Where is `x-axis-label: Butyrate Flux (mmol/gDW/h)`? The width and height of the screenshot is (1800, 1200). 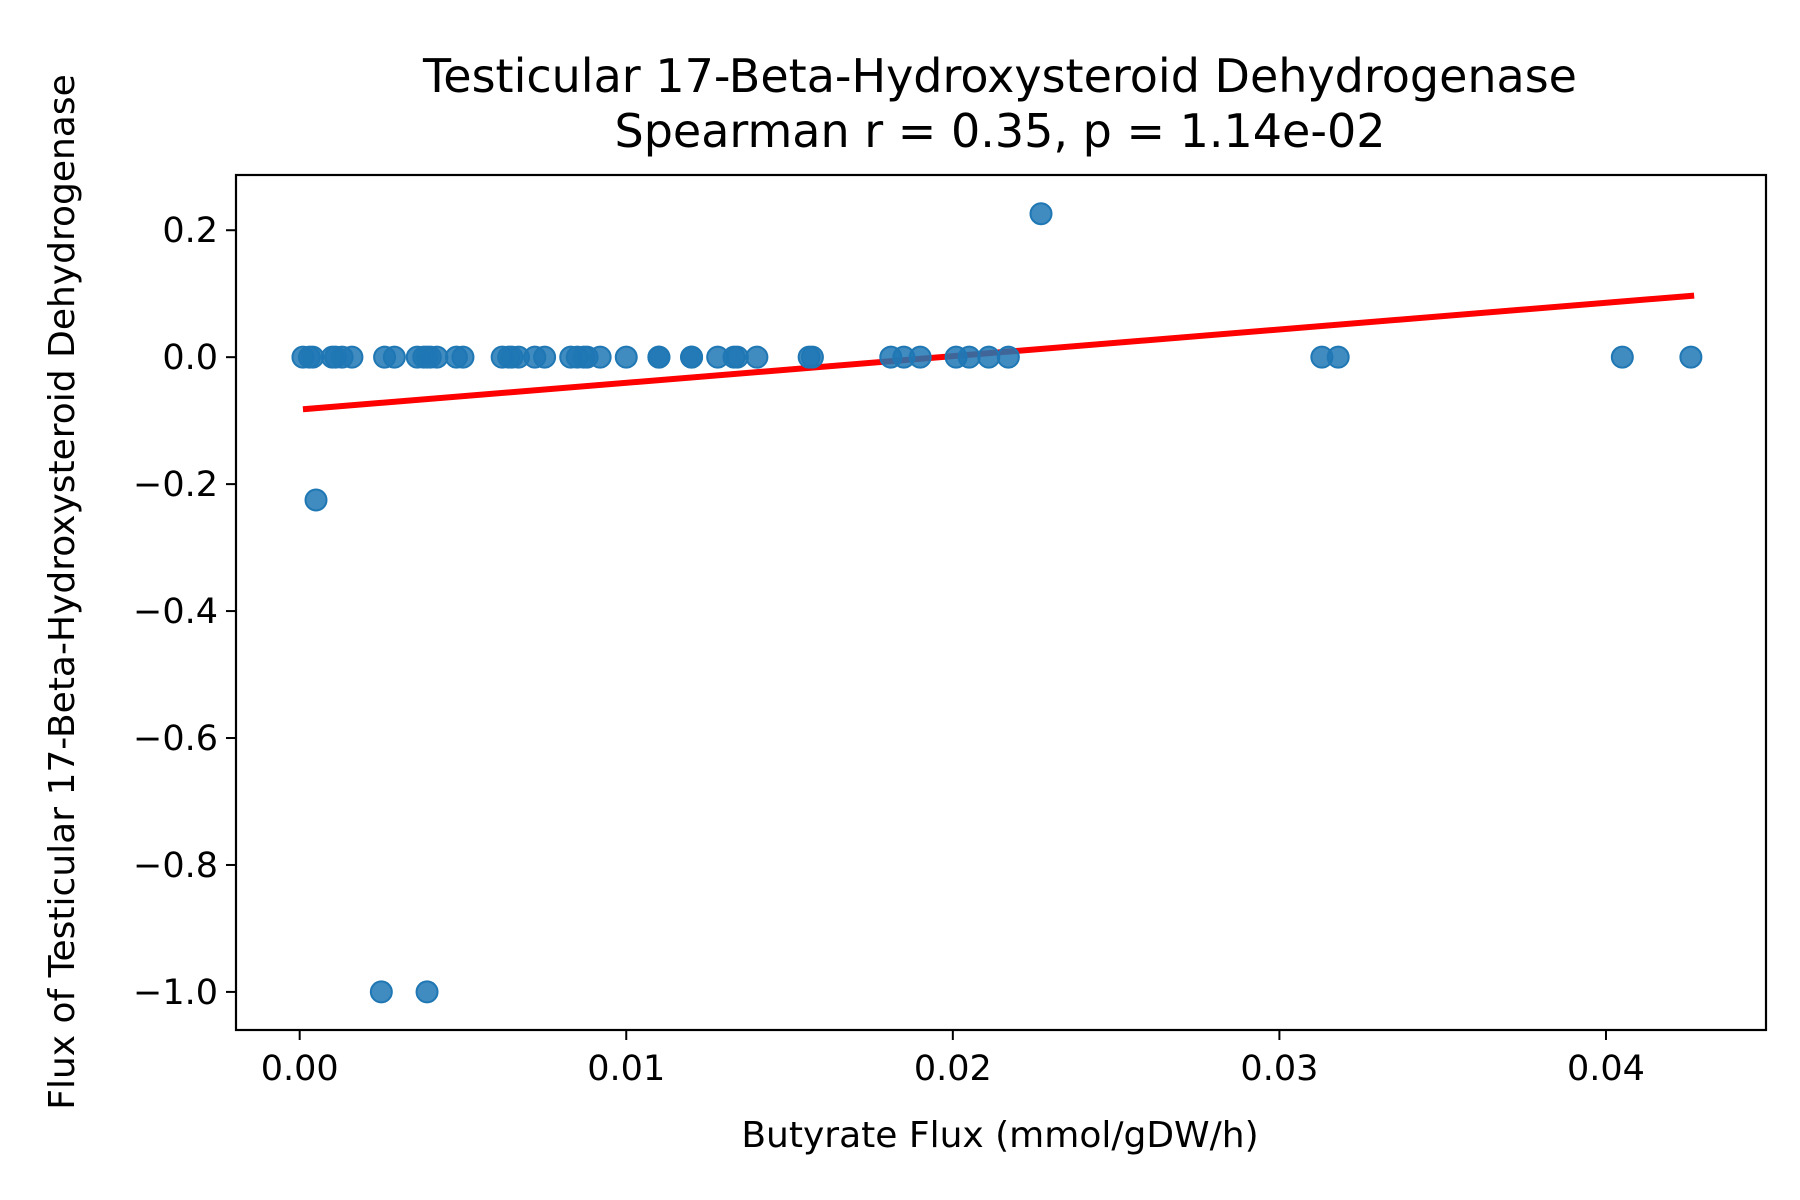 x-axis-label: Butyrate Flux (mmol/gDW/h) is located at coordinates (999, 1135).